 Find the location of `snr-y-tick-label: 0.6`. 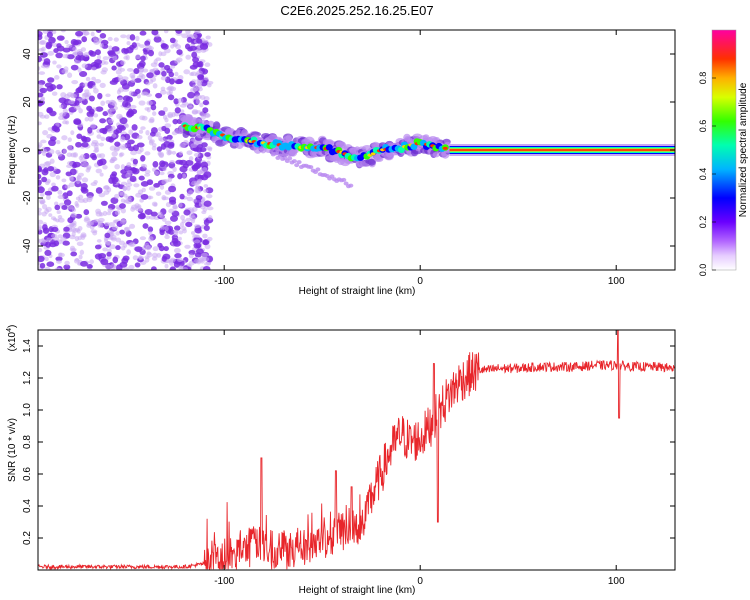

snr-y-tick-label: 0.6 is located at coordinates (27, 474).